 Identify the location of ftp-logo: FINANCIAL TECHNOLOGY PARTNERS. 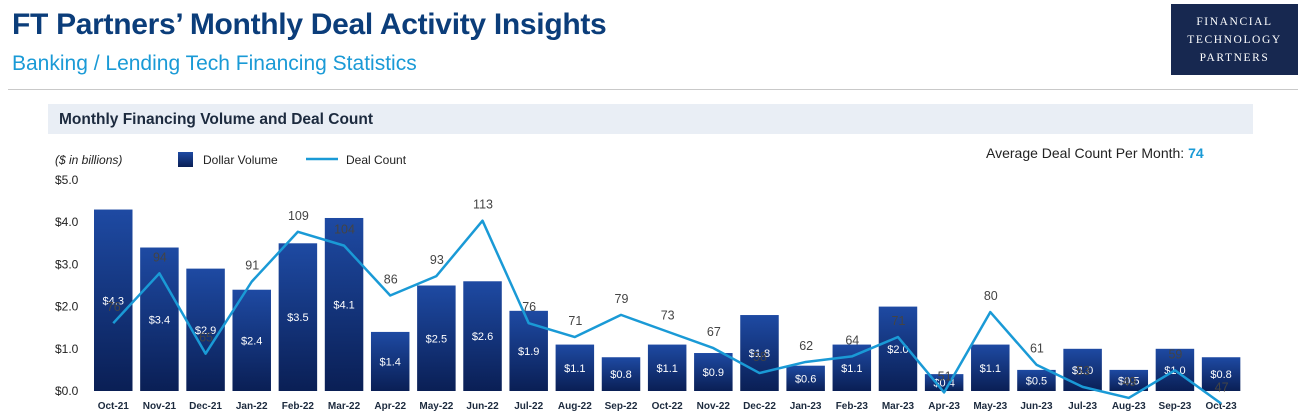
(1234, 39).